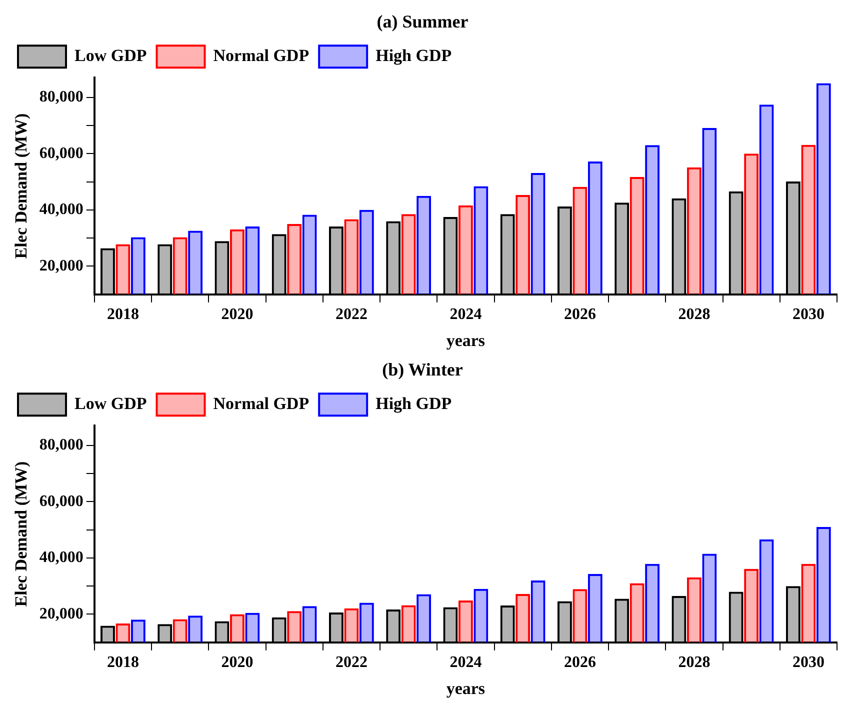  Describe the element at coordinates (422, 369) in the screenshot. I see `chart-title: (b) Winter` at that location.